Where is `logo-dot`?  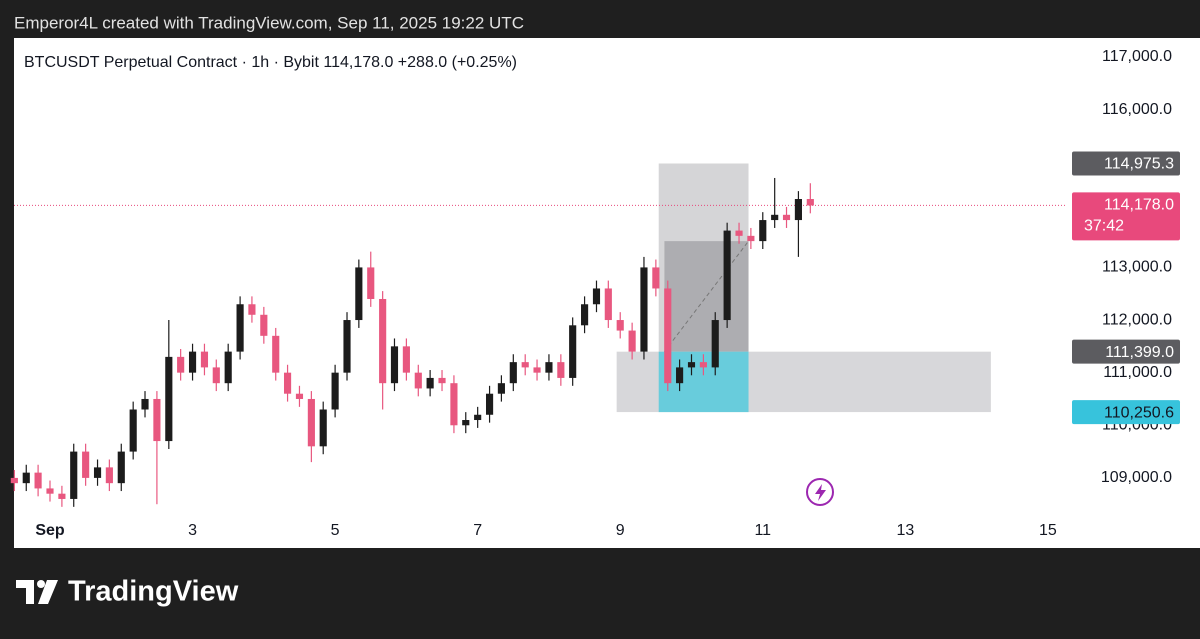 logo-dot is located at coordinates (41, 584).